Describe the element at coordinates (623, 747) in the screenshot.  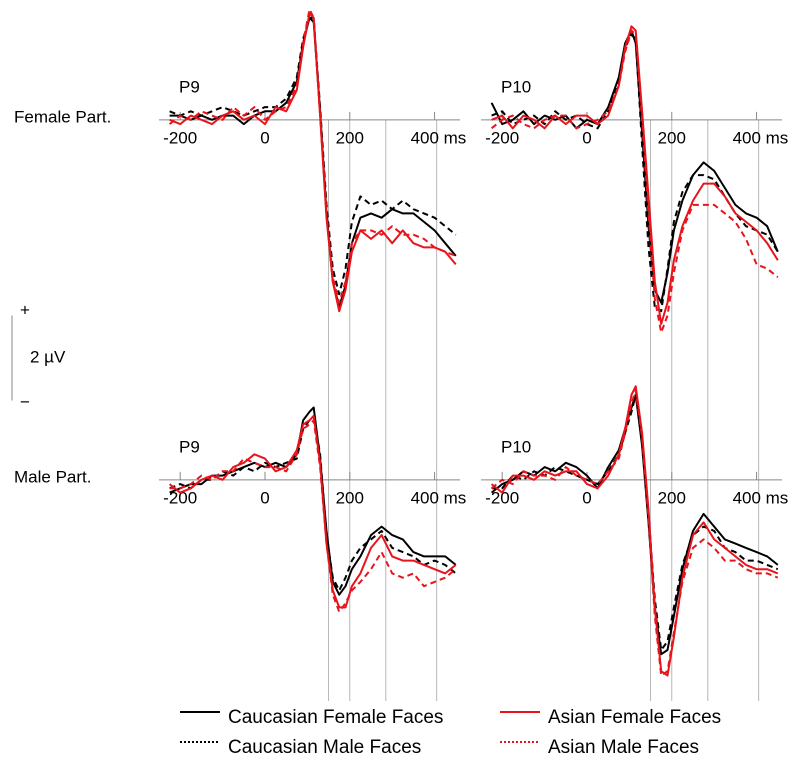
I see `legend-label: Asian Male Faces` at that location.